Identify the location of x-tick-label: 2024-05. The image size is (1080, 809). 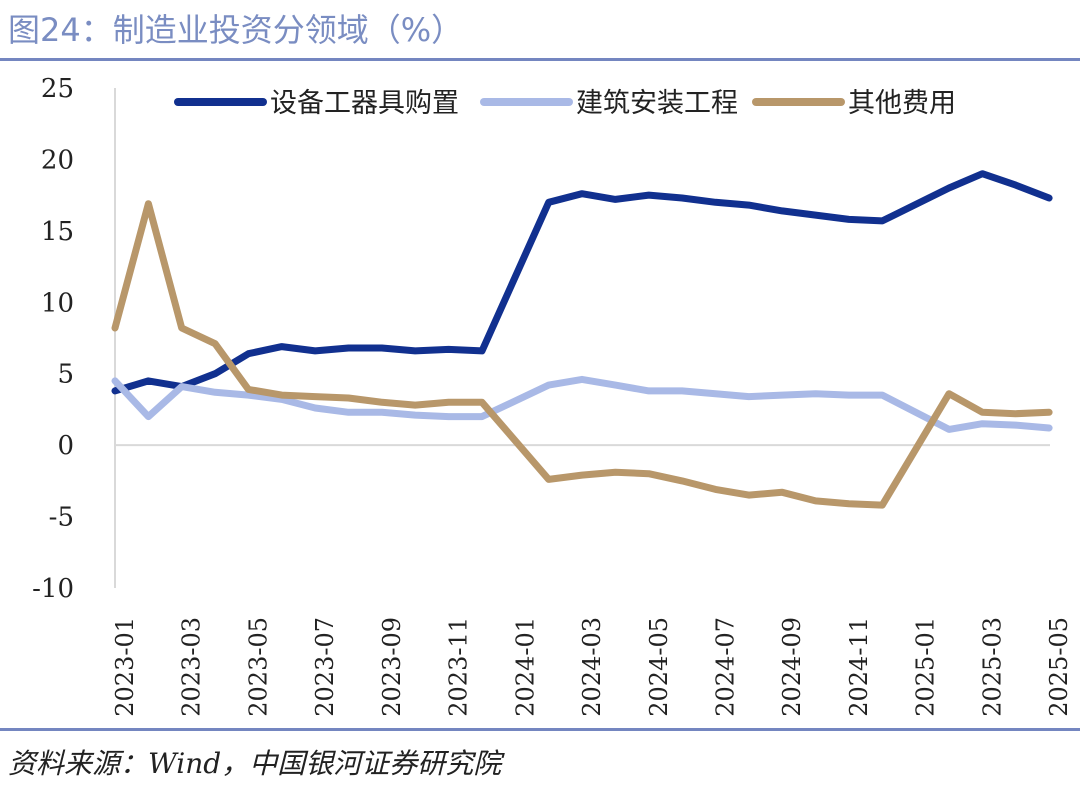
(659, 667).